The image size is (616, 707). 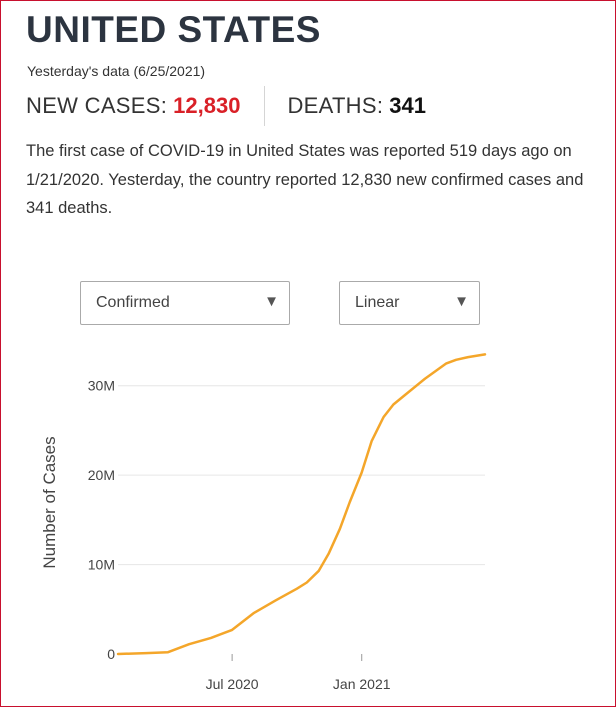 What do you see at coordinates (173, 29) in the screenshot?
I see `page-title: UNITED STATES` at bounding box center [173, 29].